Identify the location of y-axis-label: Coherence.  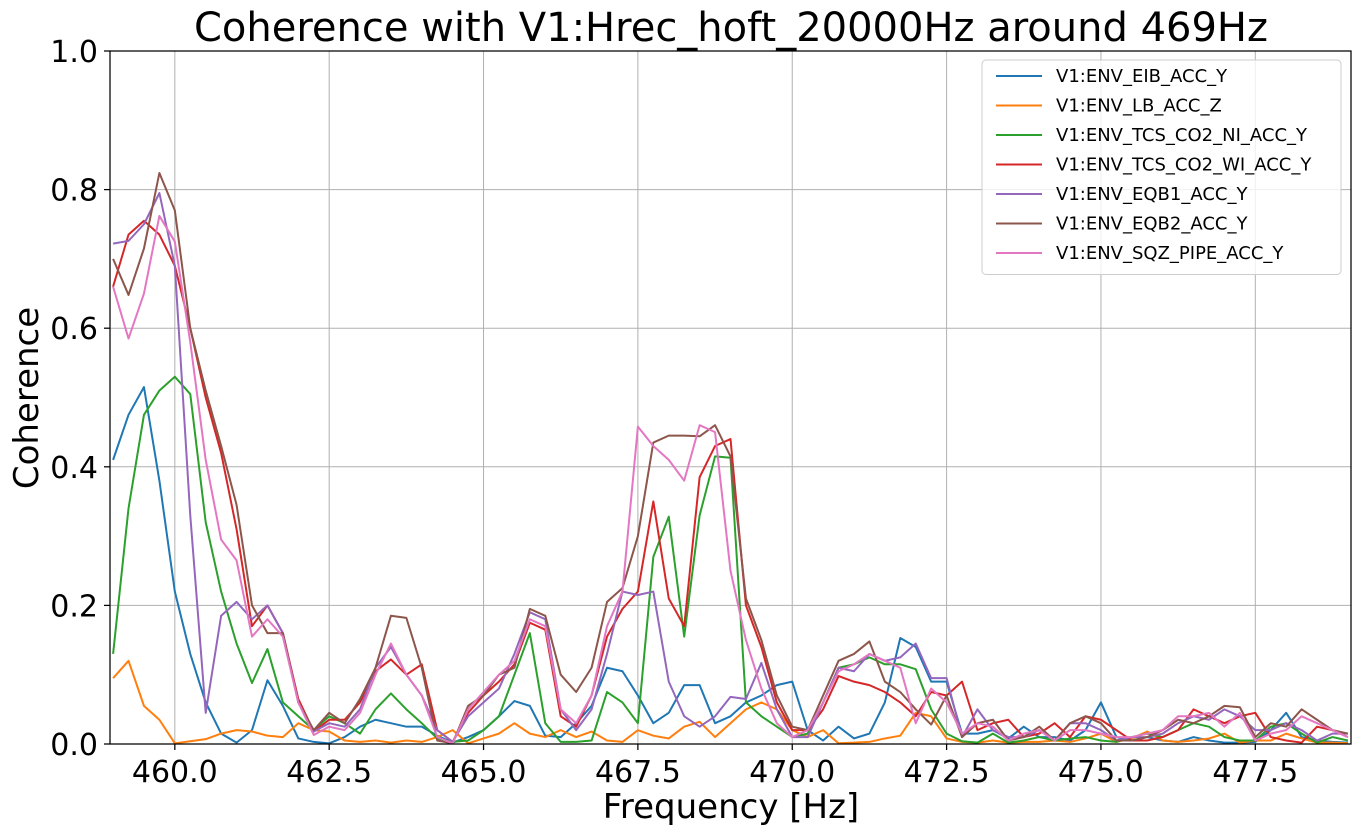
(27, 398).